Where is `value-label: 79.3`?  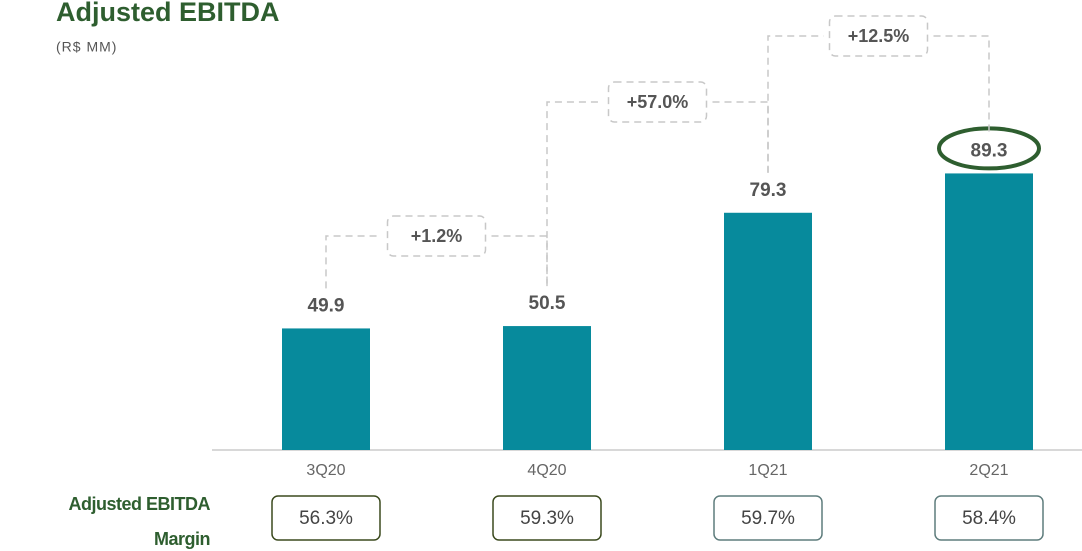
value-label: 79.3 is located at coordinates (768, 190).